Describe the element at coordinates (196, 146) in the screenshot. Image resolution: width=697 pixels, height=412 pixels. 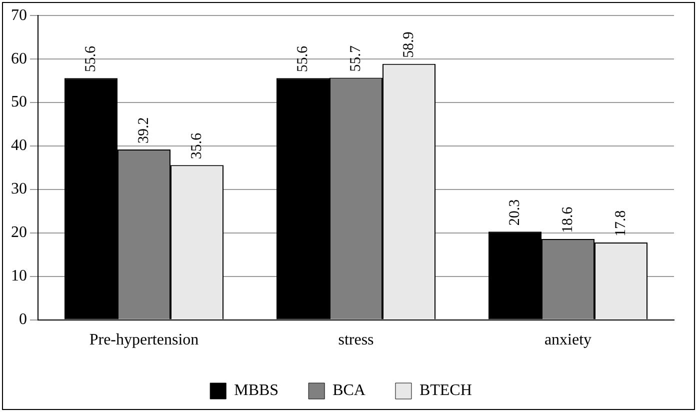
I see `data-label: 35.6` at that location.